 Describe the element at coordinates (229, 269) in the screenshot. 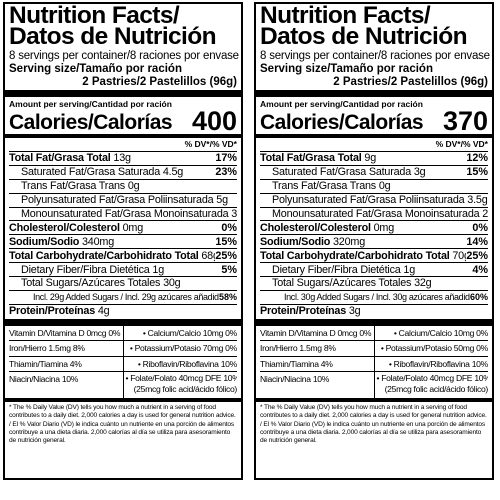

I see `nutrient-dv: 5%` at that location.